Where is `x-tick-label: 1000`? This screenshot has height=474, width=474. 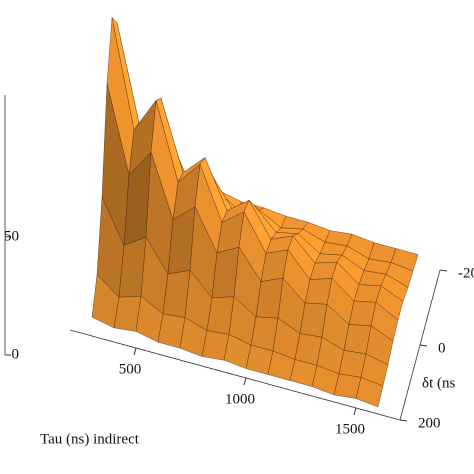
x-tick-label: 1000 is located at coordinates (240, 399).